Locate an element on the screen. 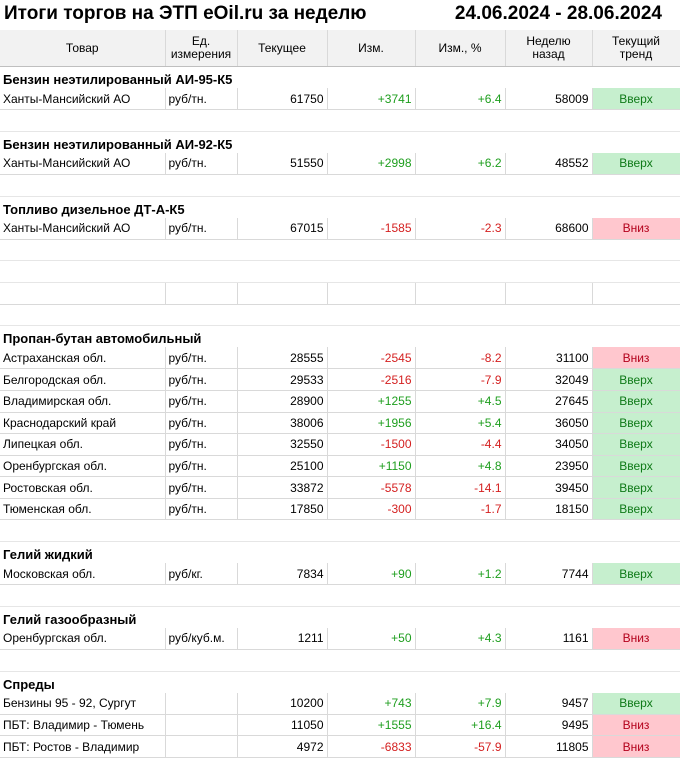 This screenshot has width=680, height=760. cell-change: +1150 is located at coordinates (371, 466).